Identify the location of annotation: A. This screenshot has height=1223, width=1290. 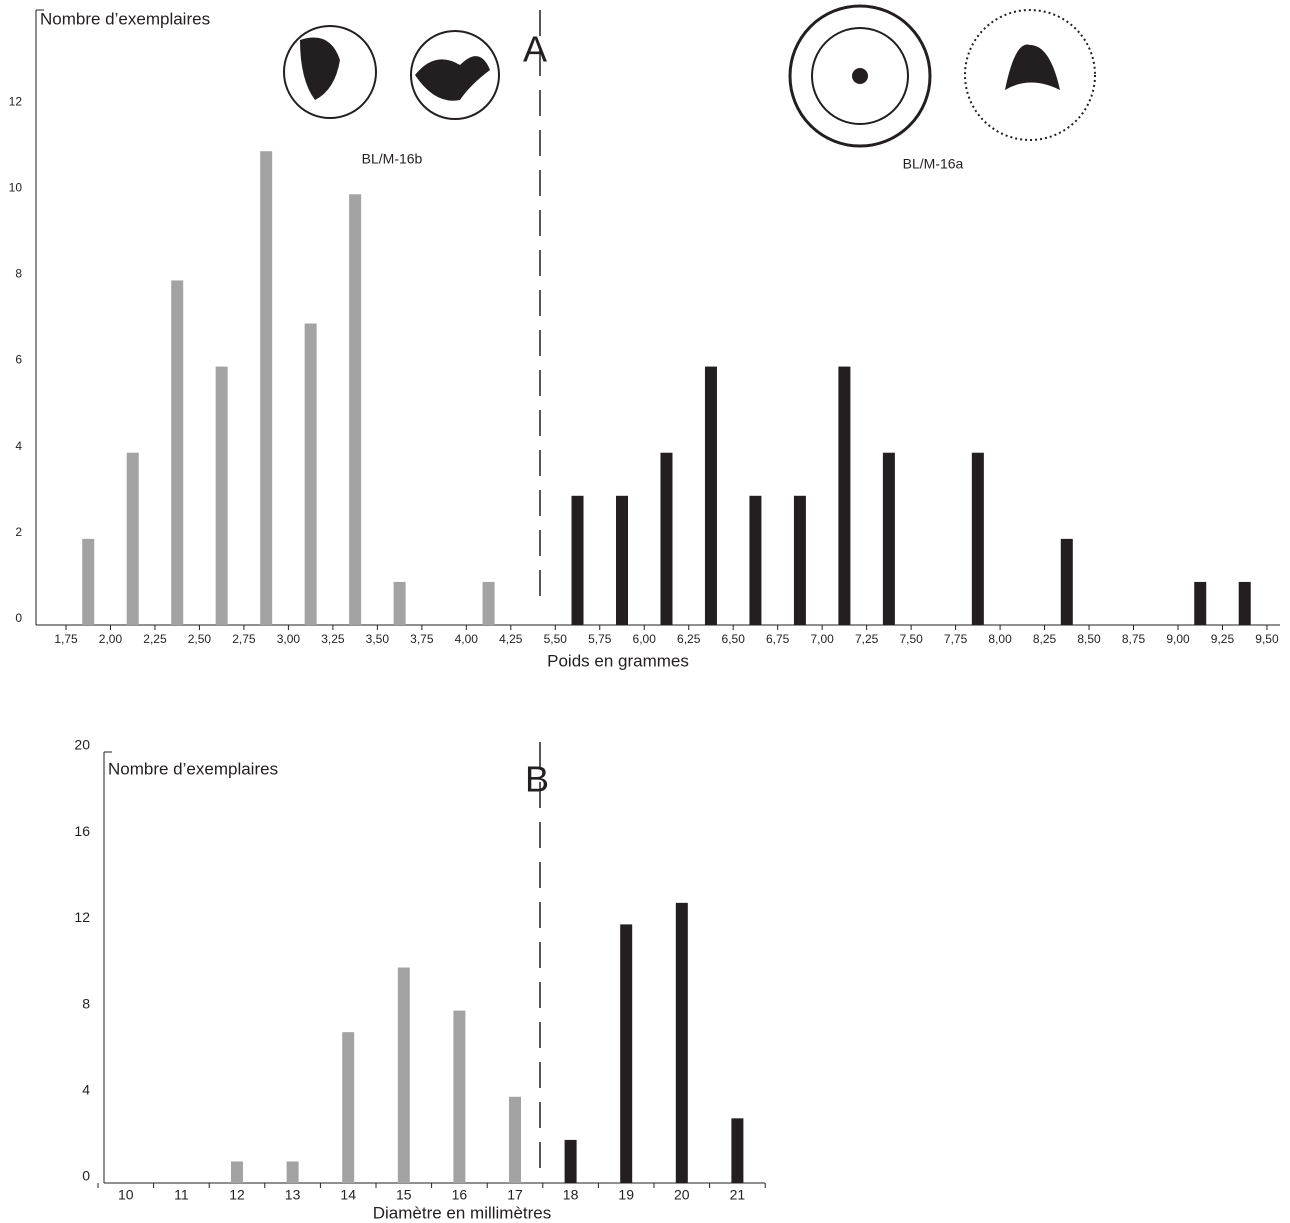
(535, 49).